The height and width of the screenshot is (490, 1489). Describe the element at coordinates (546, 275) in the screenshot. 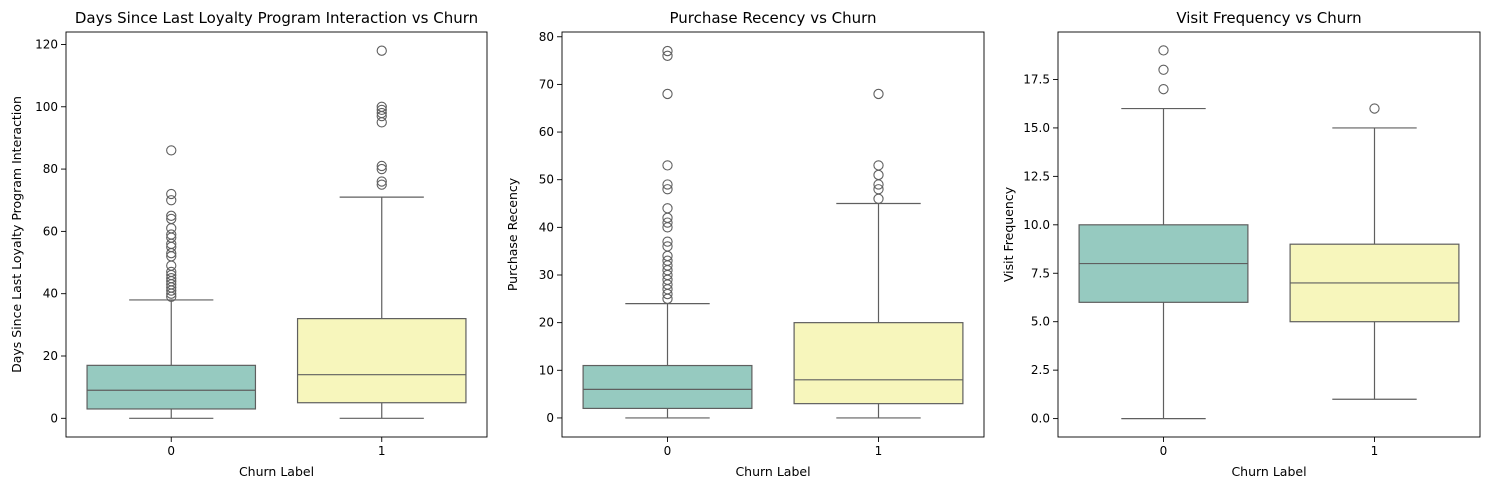

I see `y-tick-label: 30` at that location.